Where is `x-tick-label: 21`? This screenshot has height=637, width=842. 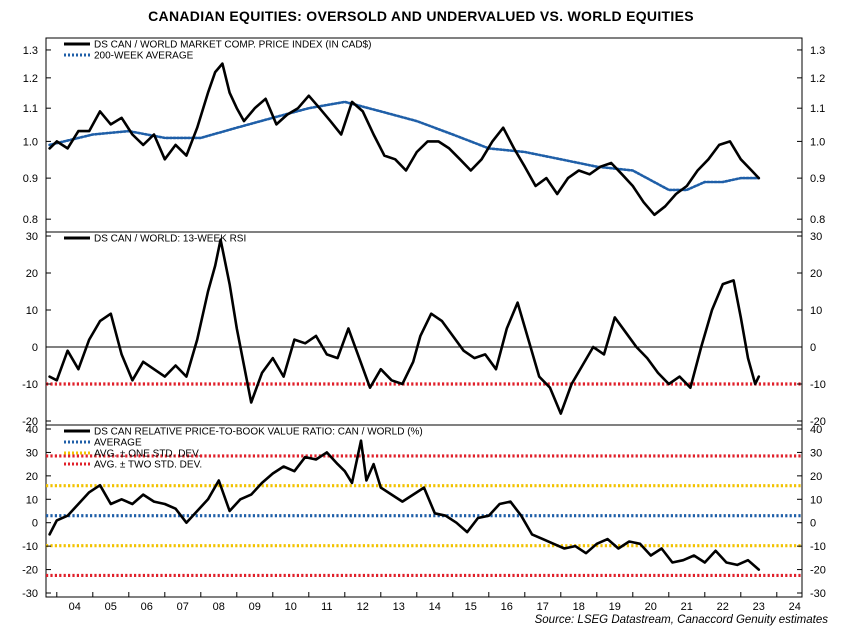
x-tick-label: 21 is located at coordinates (687, 607).